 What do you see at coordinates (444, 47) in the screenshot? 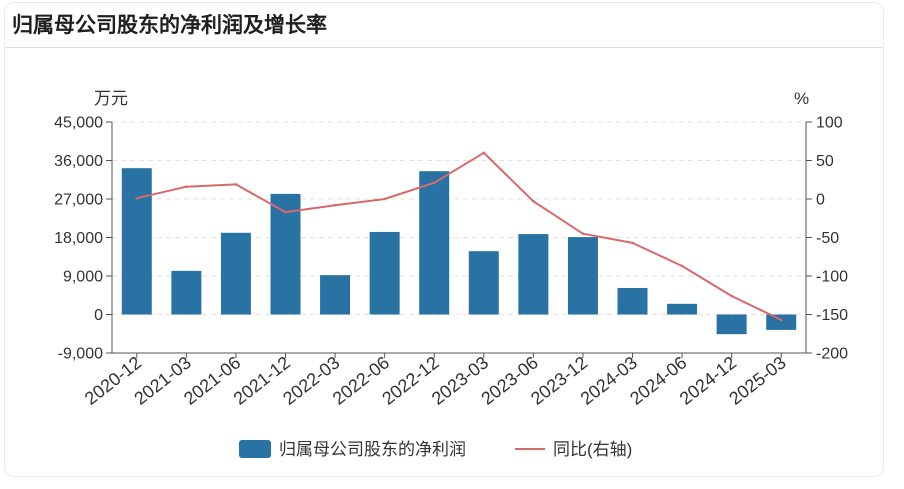
I see `title-divider` at bounding box center [444, 47].